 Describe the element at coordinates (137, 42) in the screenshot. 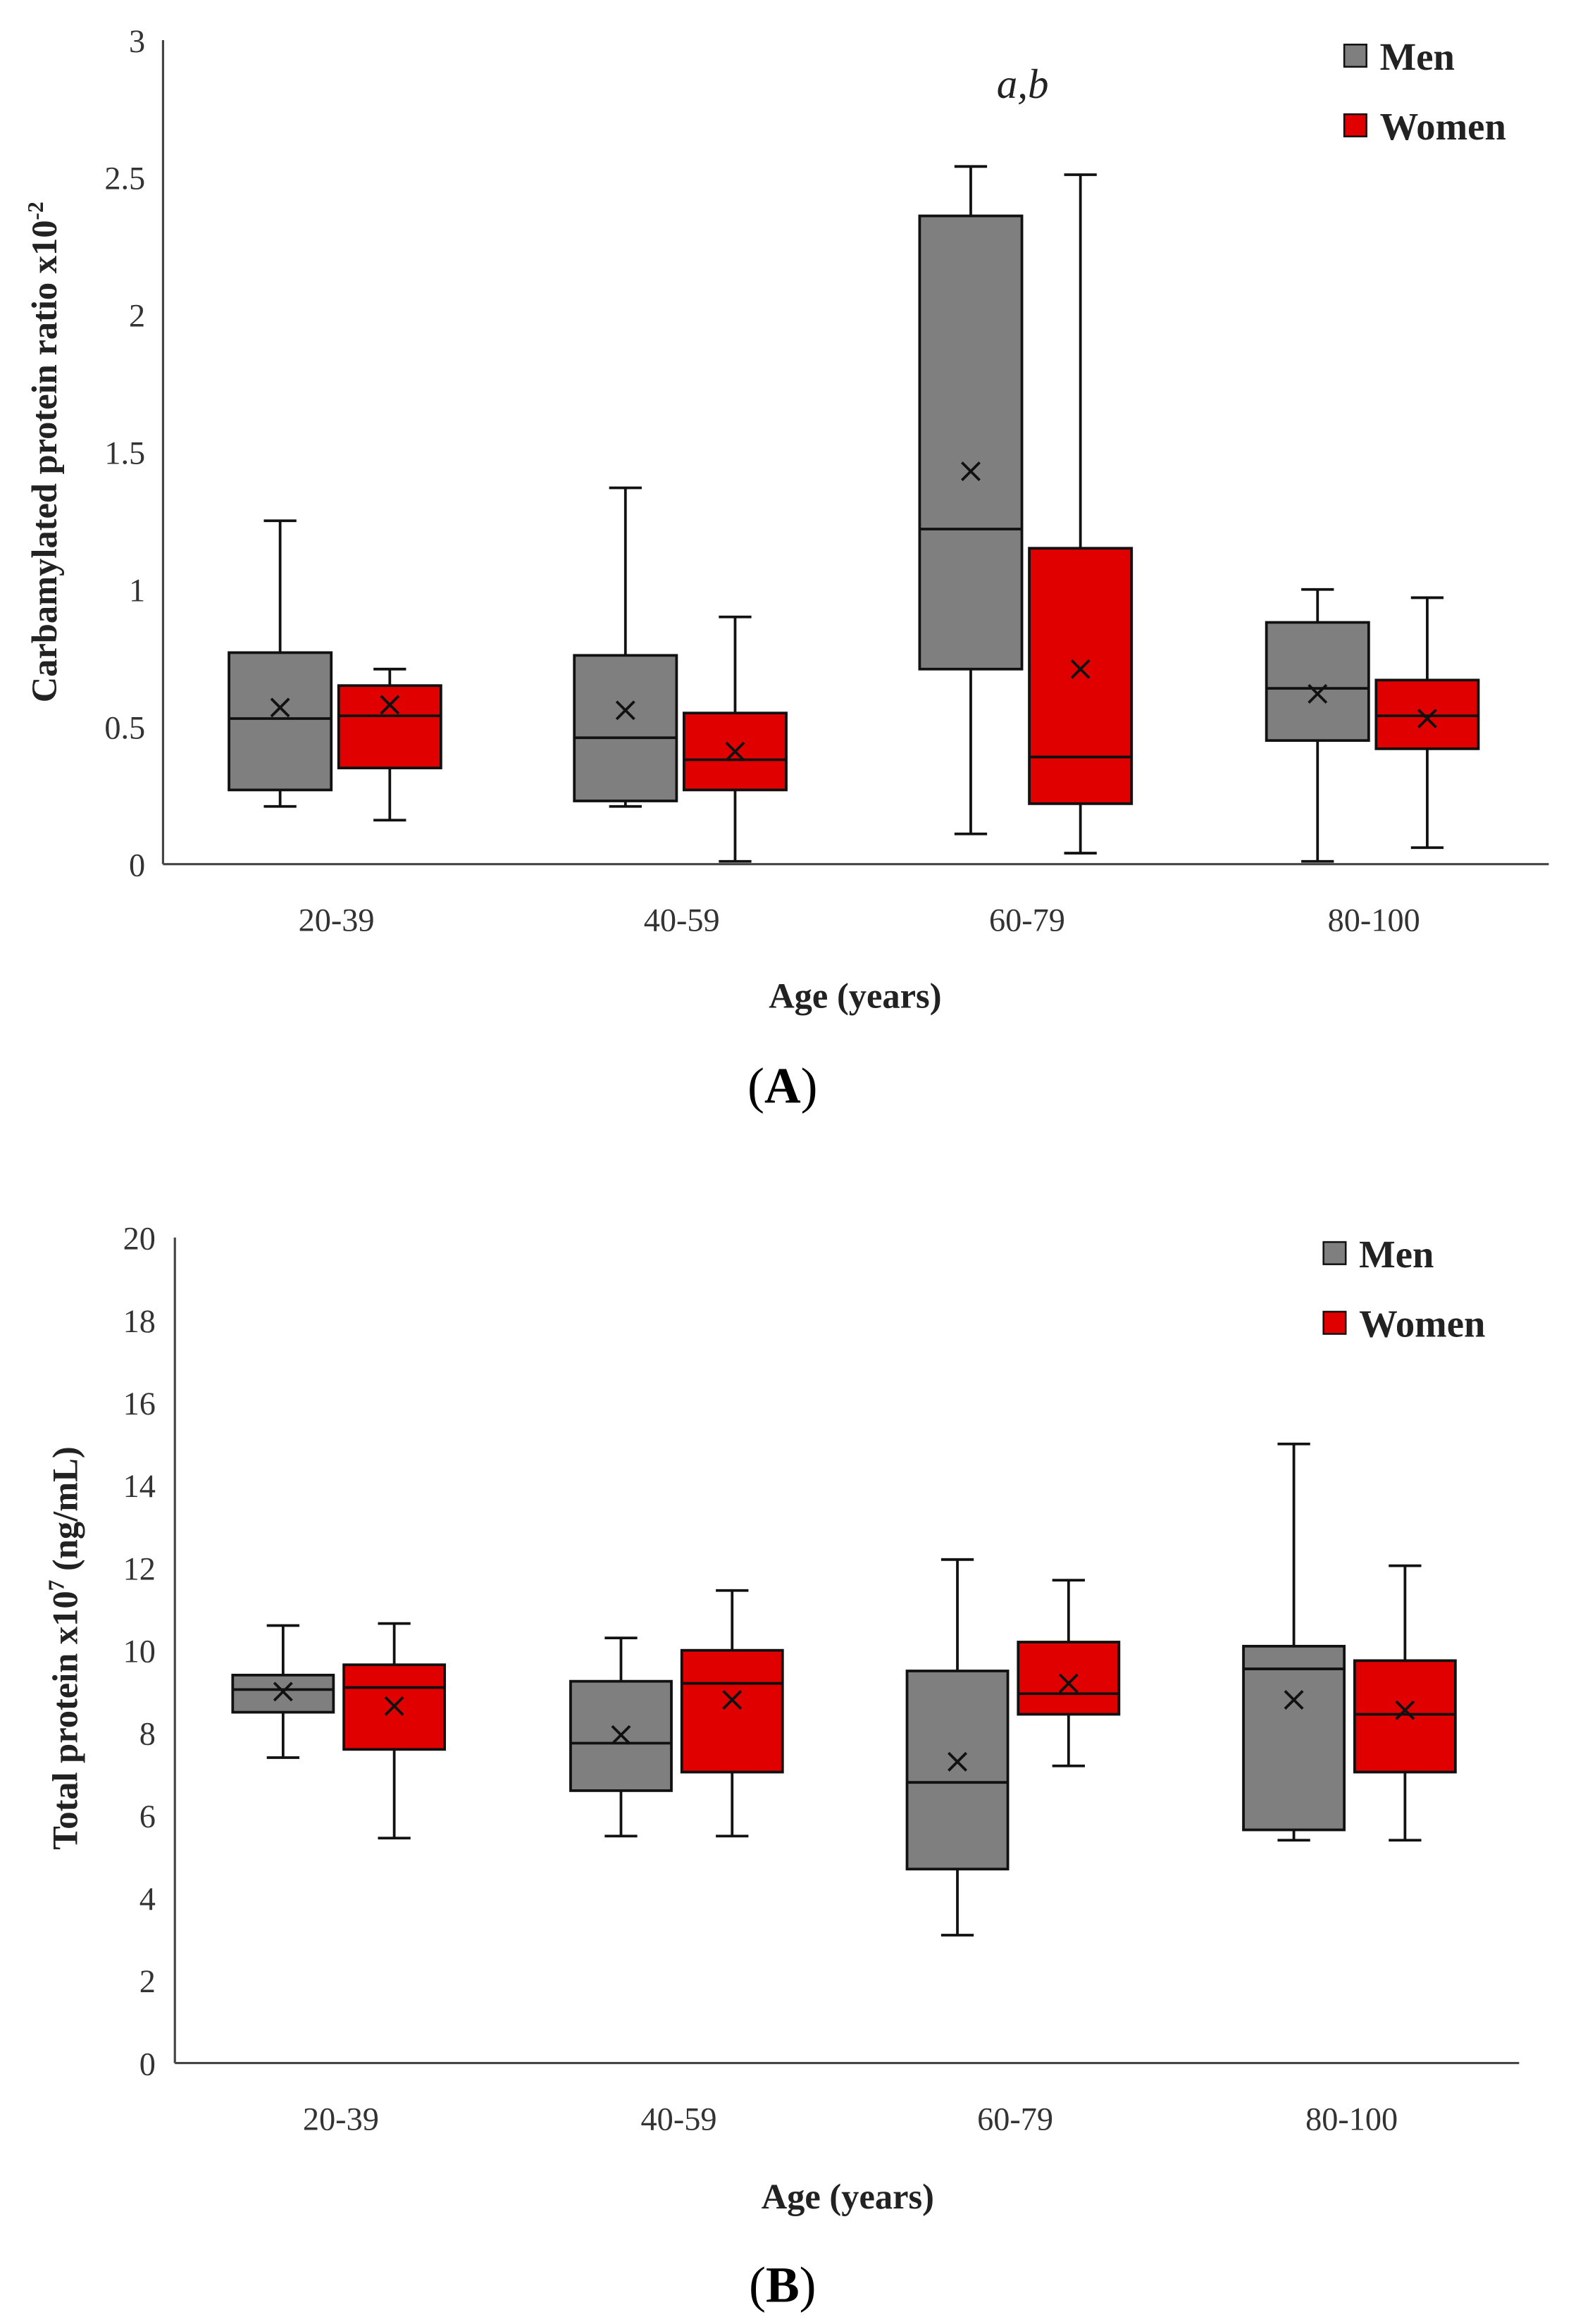

I see `y-tick-label: 3` at that location.